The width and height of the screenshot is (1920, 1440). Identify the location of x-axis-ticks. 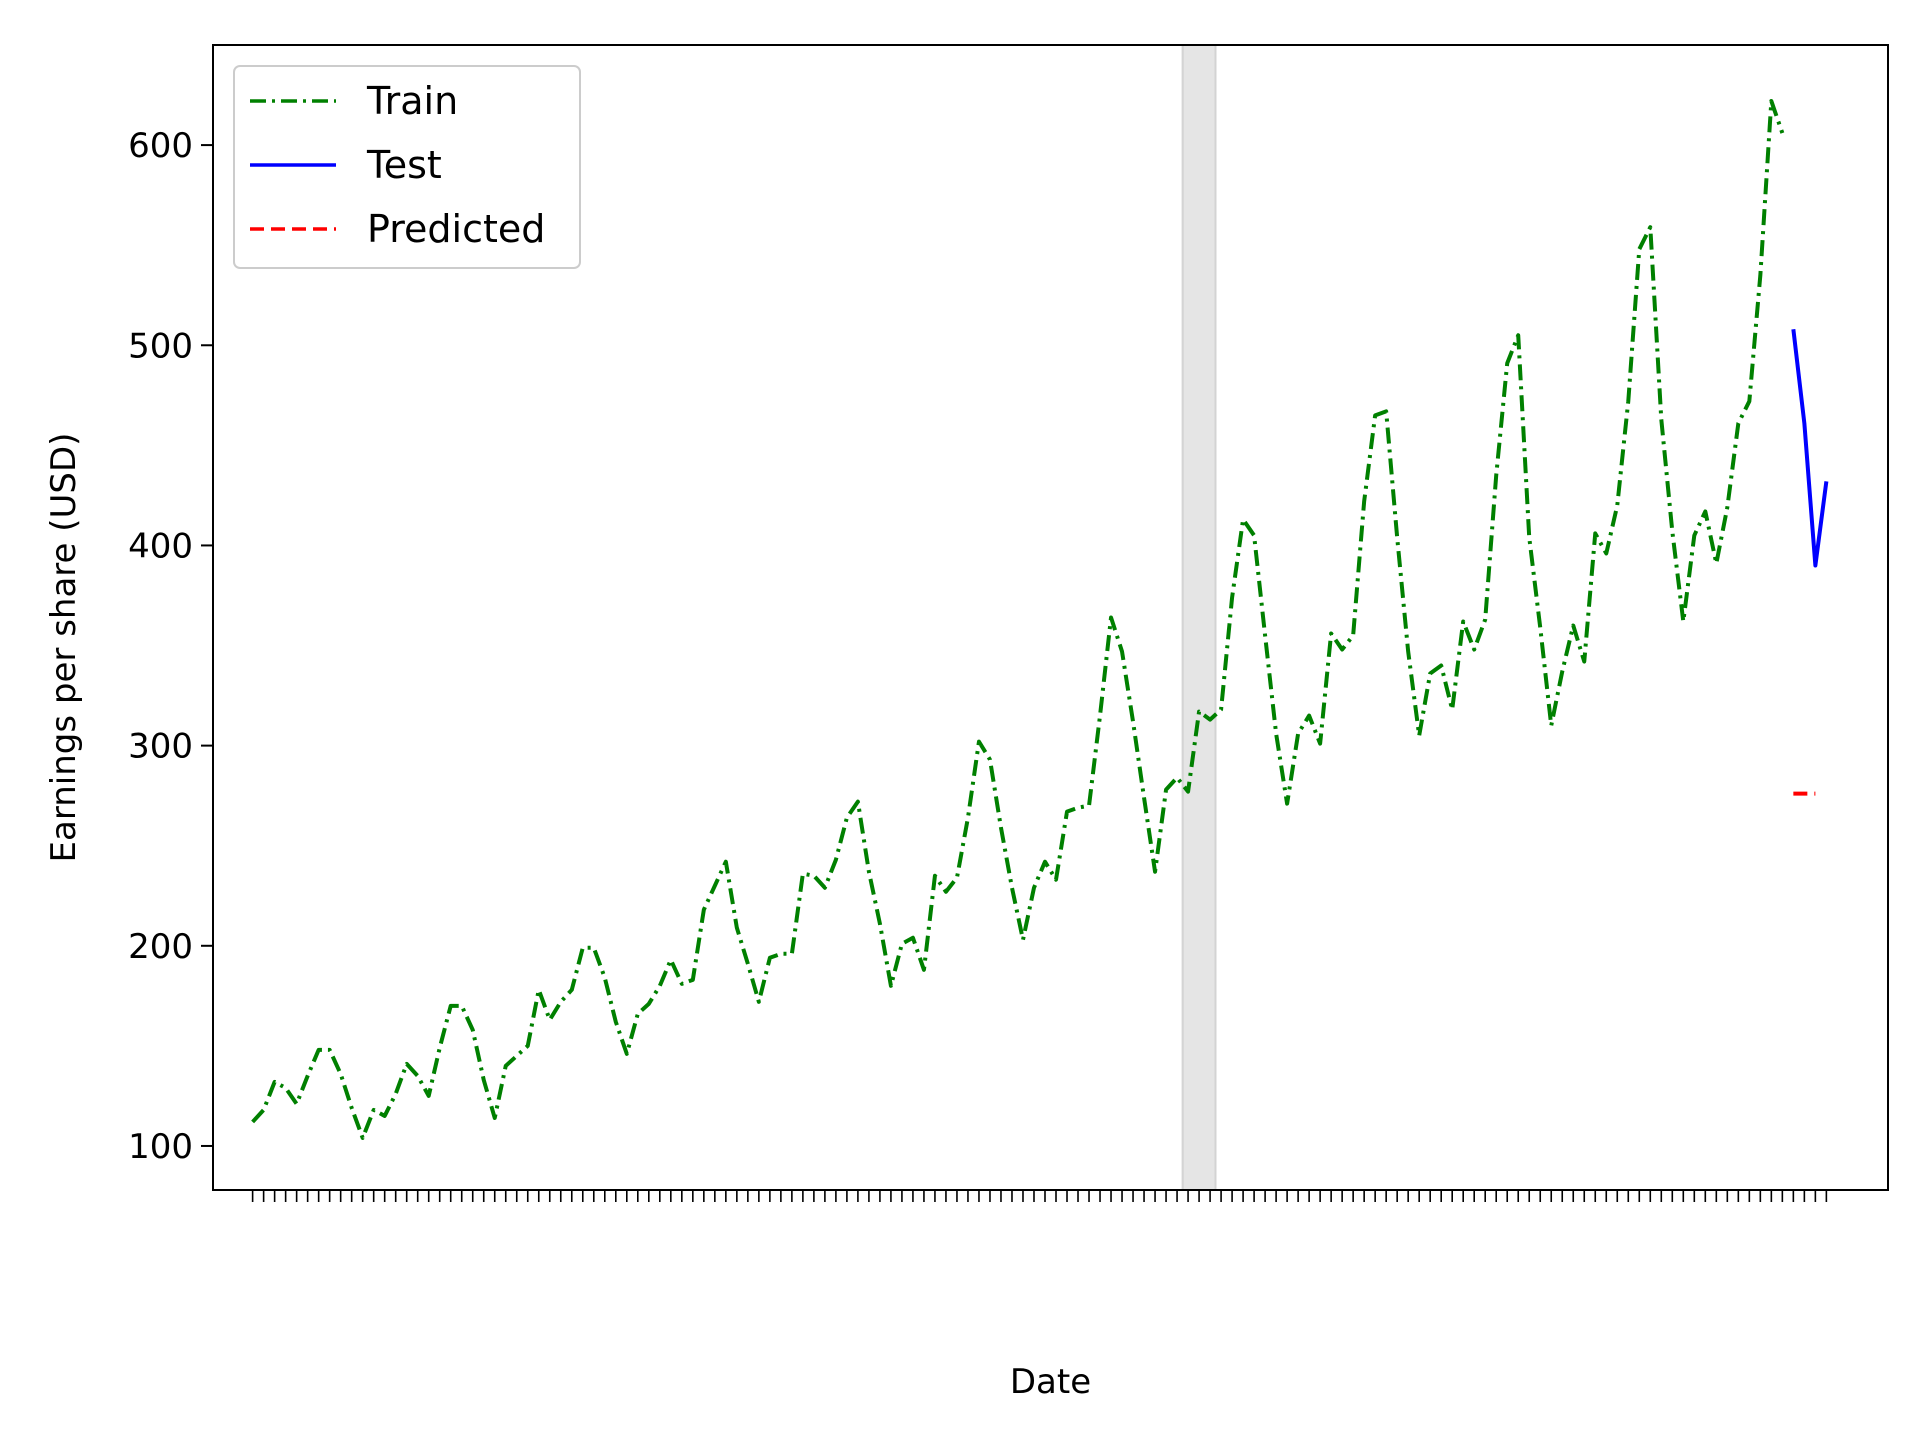
(1039, 1196).